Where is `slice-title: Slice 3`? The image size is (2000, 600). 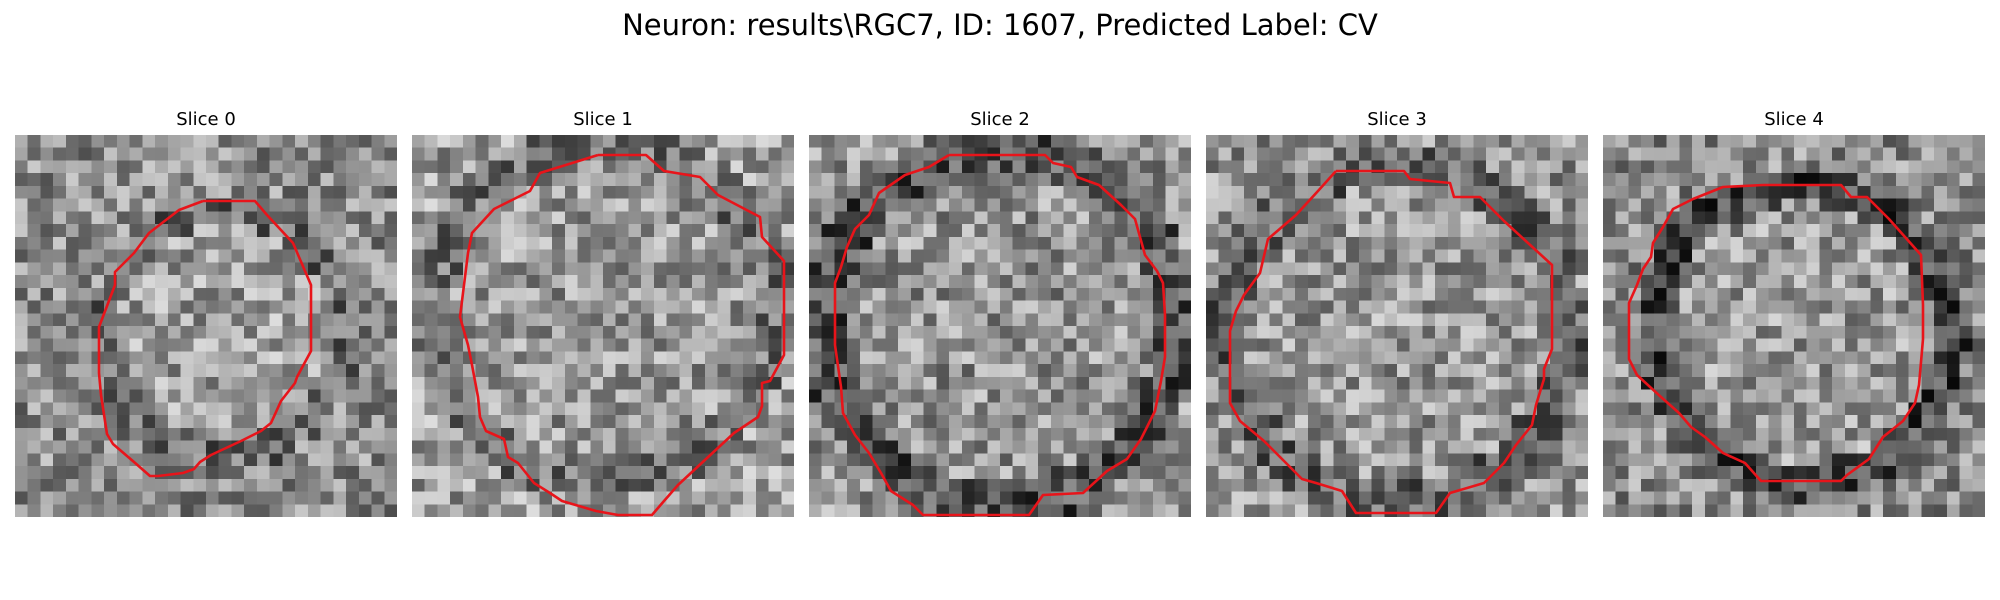
slice-title: Slice 3 is located at coordinates (1397, 119).